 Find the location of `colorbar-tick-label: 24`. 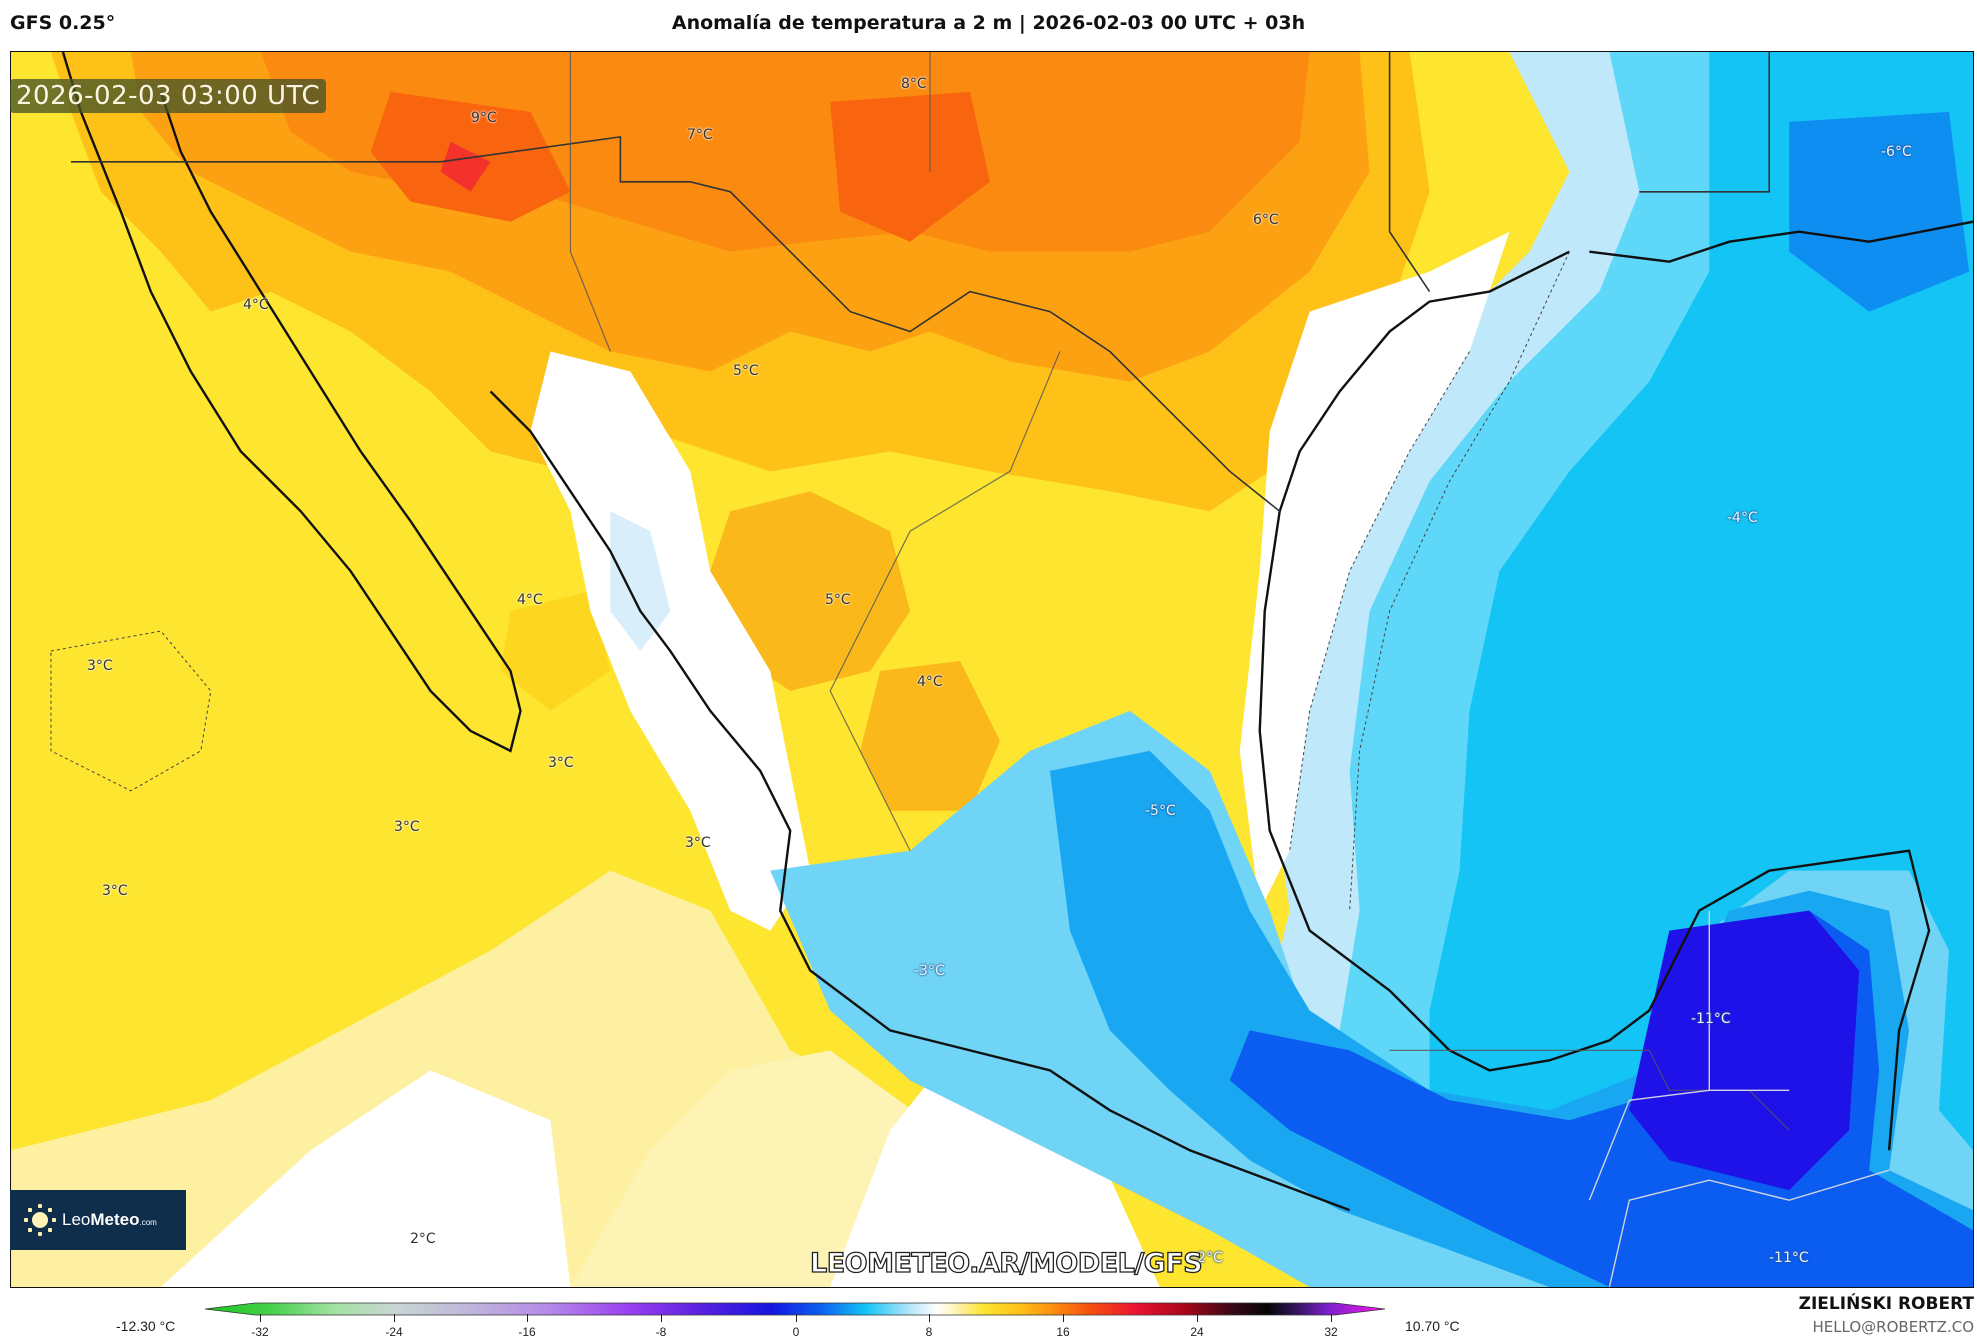

colorbar-tick-label: 24 is located at coordinates (1197, 1332).